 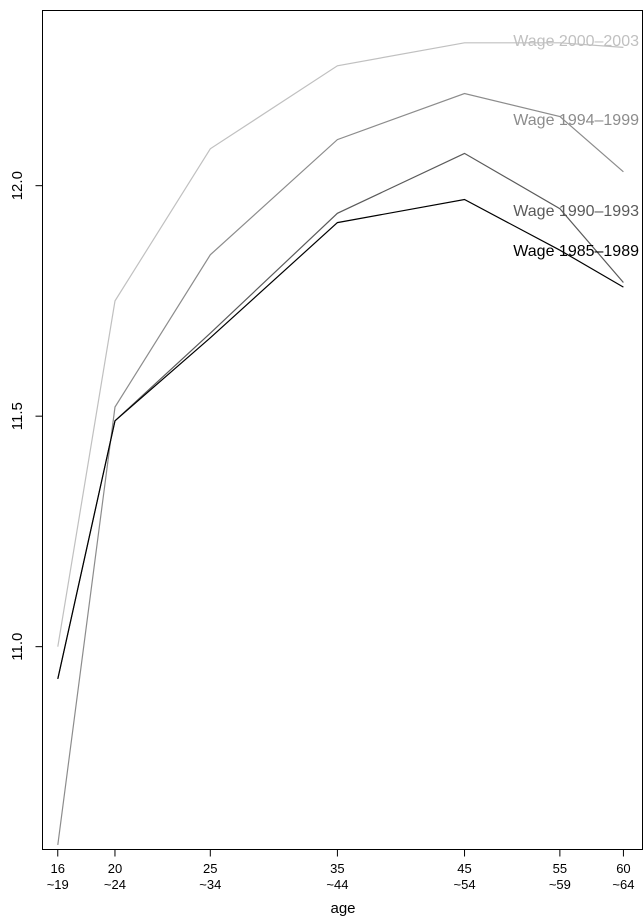 I want to click on x-tick-label-top: 45, so click(x=464, y=868).